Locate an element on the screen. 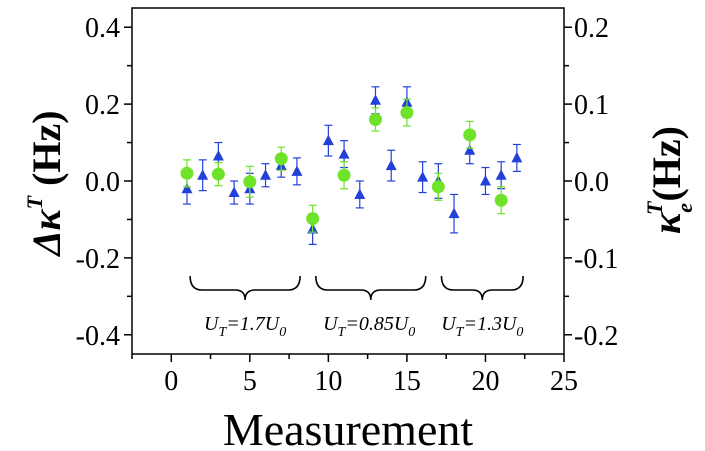 The image size is (705, 451). group-label: UT=1.7U0 is located at coordinates (245, 326).